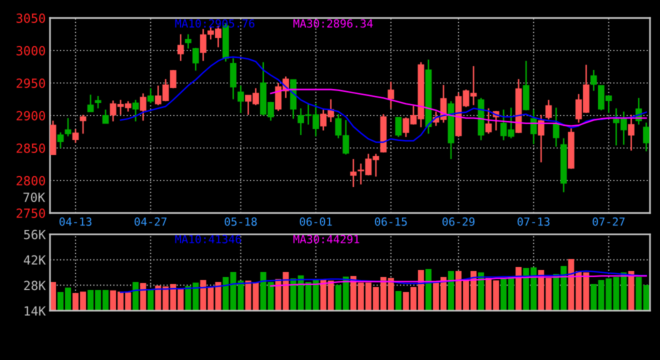  I want to click on y-tick-label: 2950, so click(31, 83).